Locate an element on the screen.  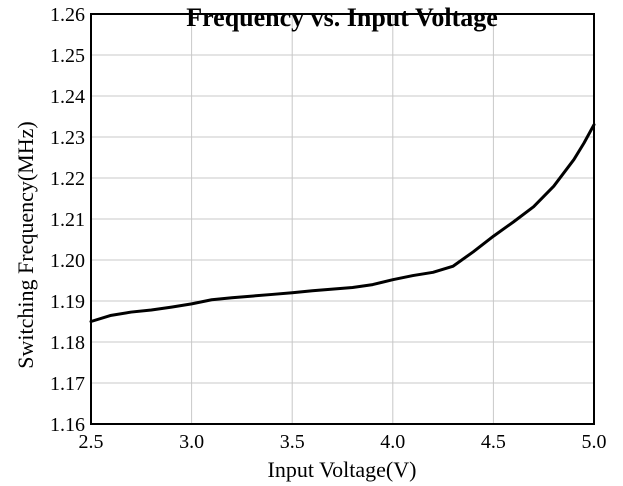
x-tick-label: 5.0 is located at coordinates (594, 442).